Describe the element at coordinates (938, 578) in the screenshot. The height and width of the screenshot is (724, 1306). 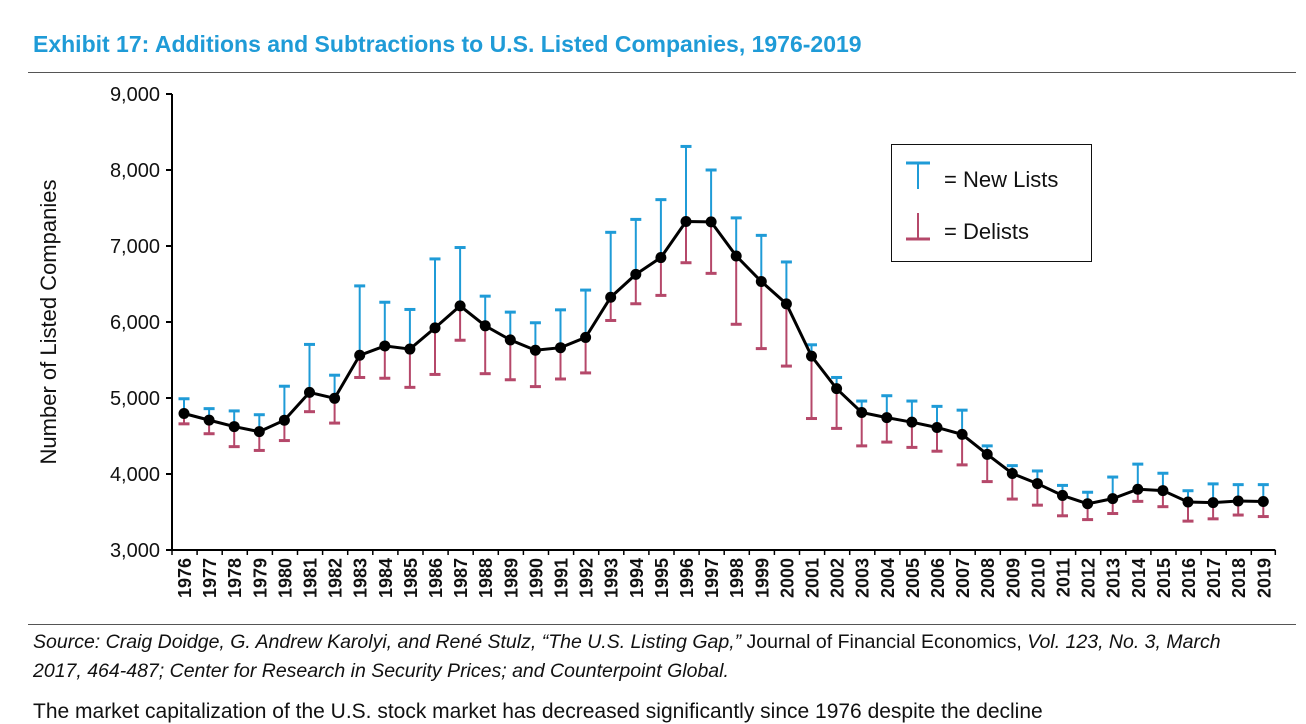
I see `x-tick-label: 2006` at that location.